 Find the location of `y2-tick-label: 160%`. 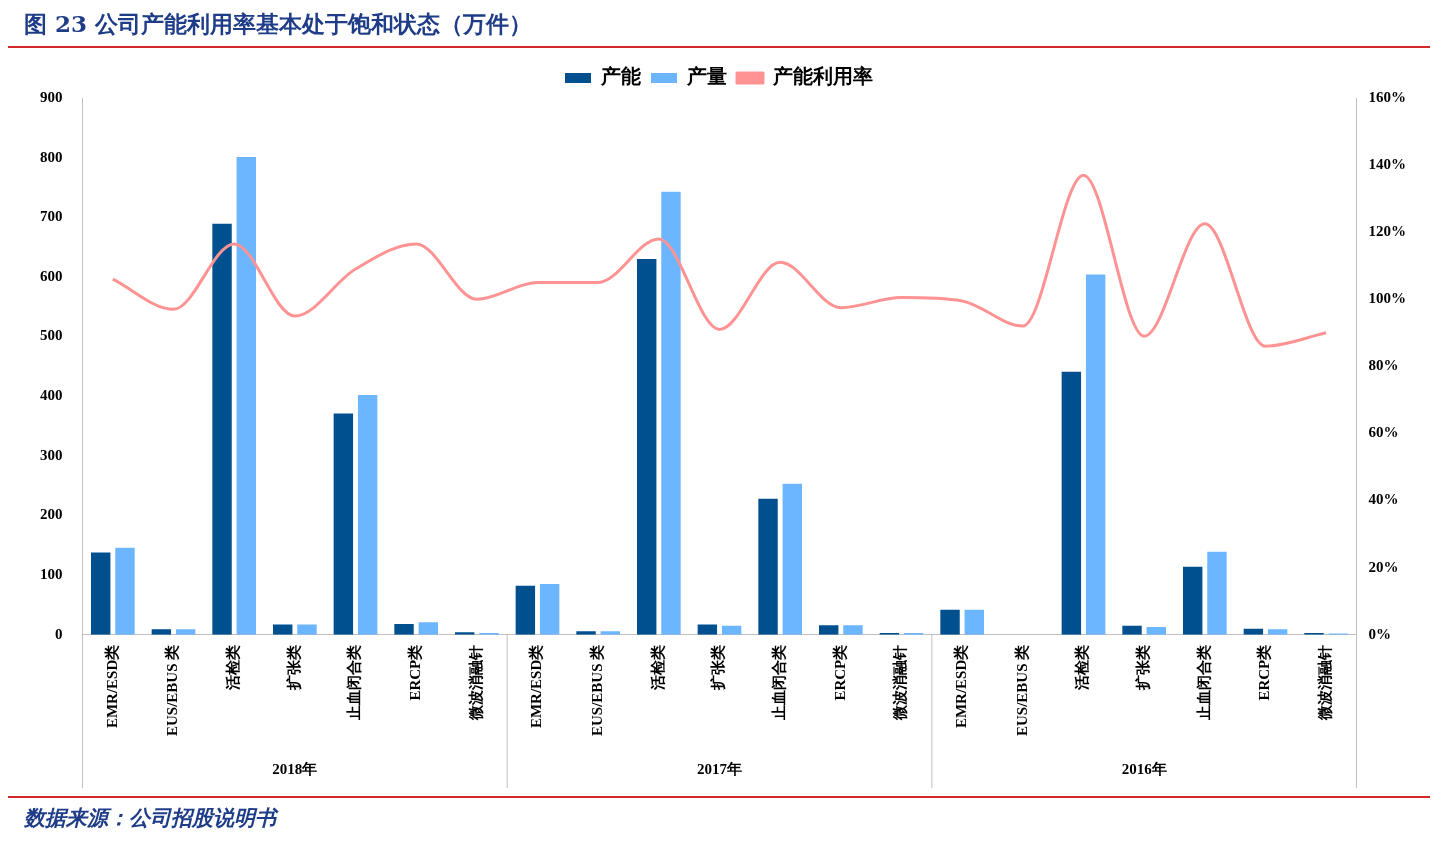

y2-tick-label: 160% is located at coordinates (1387, 96).